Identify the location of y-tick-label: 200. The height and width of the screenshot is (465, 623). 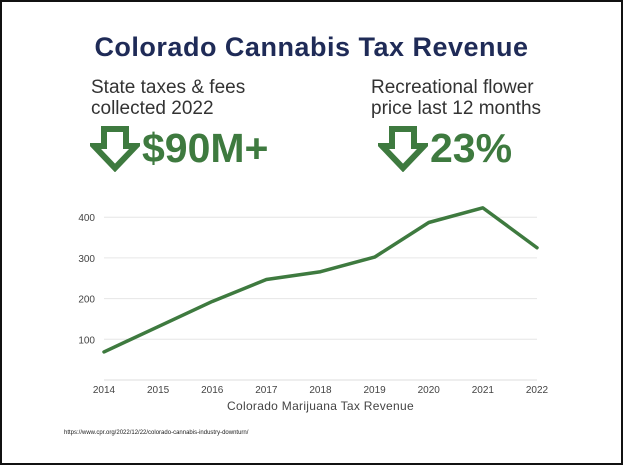
(86, 300).